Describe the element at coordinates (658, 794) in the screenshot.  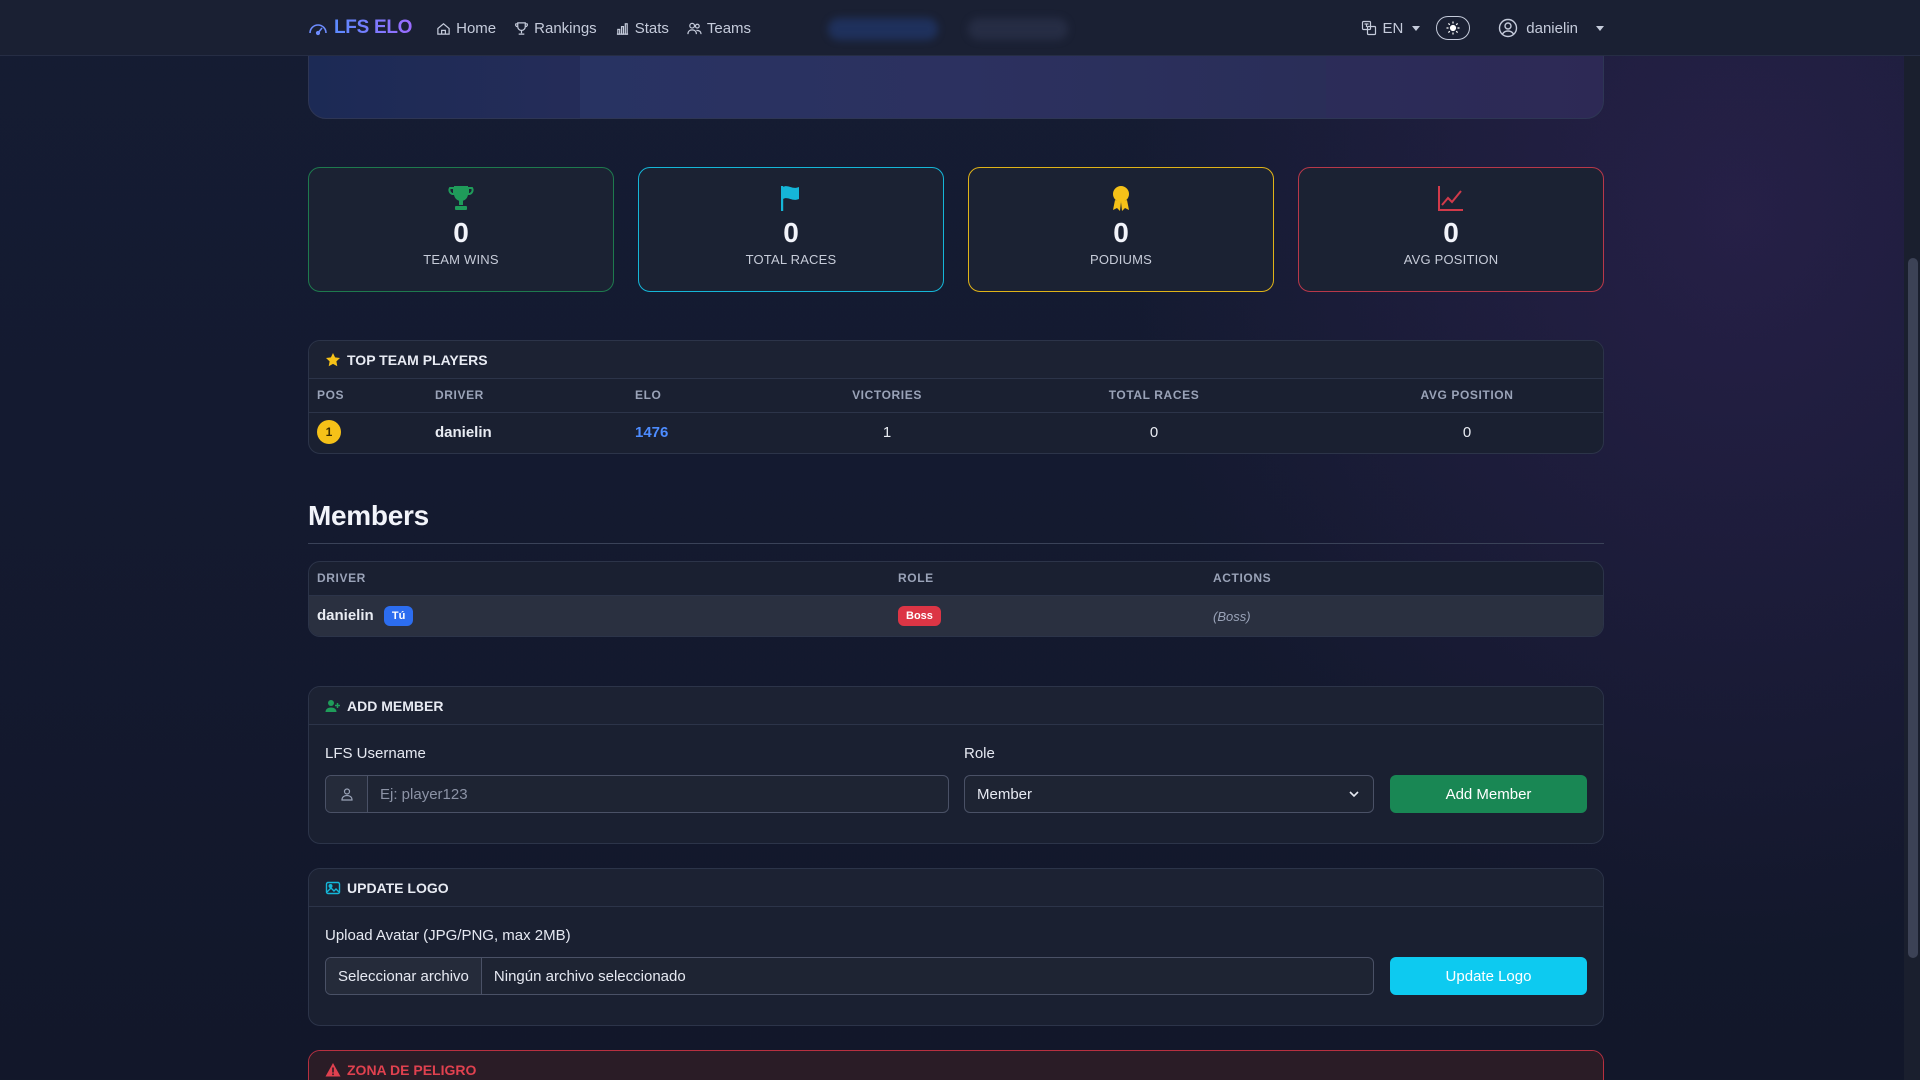
I see `username-input` at that location.